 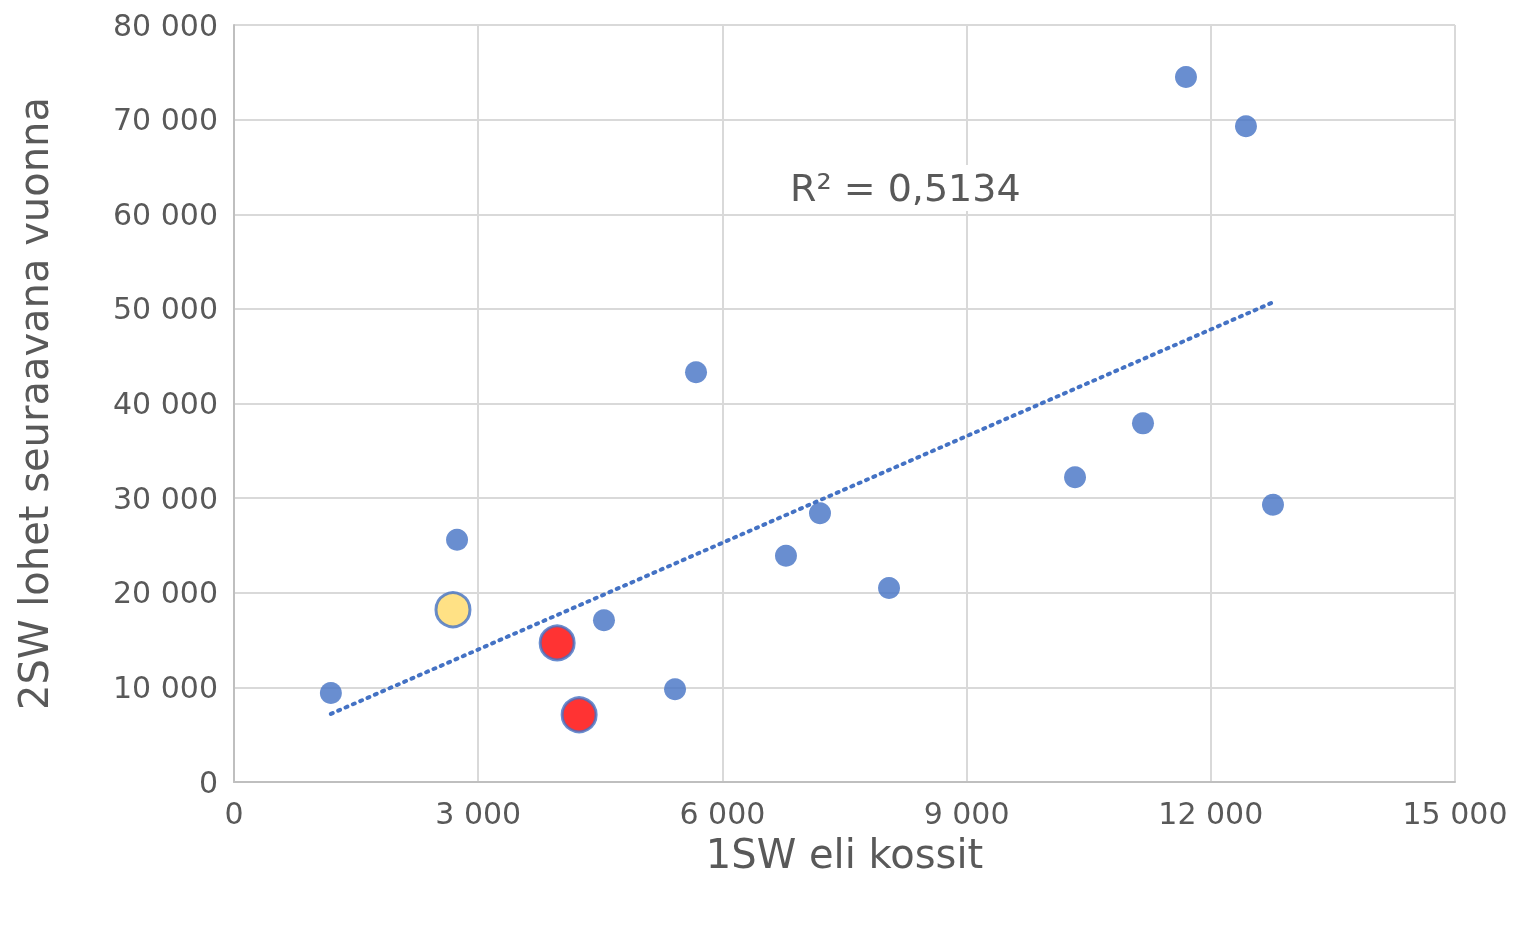 What do you see at coordinates (165, 309) in the screenshot?
I see `y-tick-label: 50 000` at bounding box center [165, 309].